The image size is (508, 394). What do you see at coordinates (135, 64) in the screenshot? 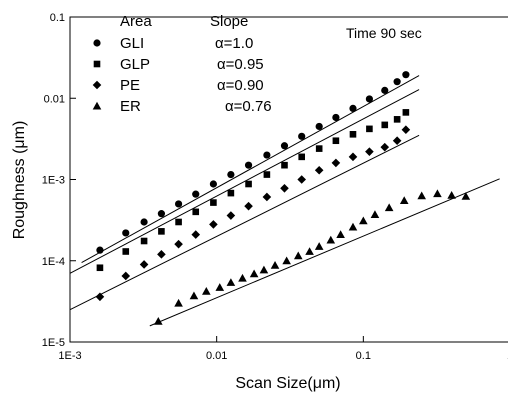
I see `legend-entry-glp: GLP` at bounding box center [135, 64].